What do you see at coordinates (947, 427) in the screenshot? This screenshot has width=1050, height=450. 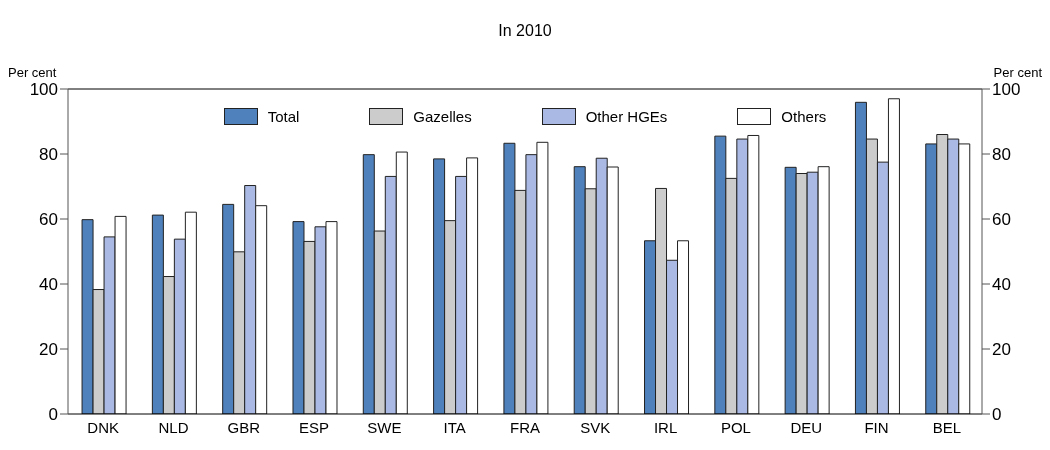 I see `x-tick-label: BEL` at bounding box center [947, 427].